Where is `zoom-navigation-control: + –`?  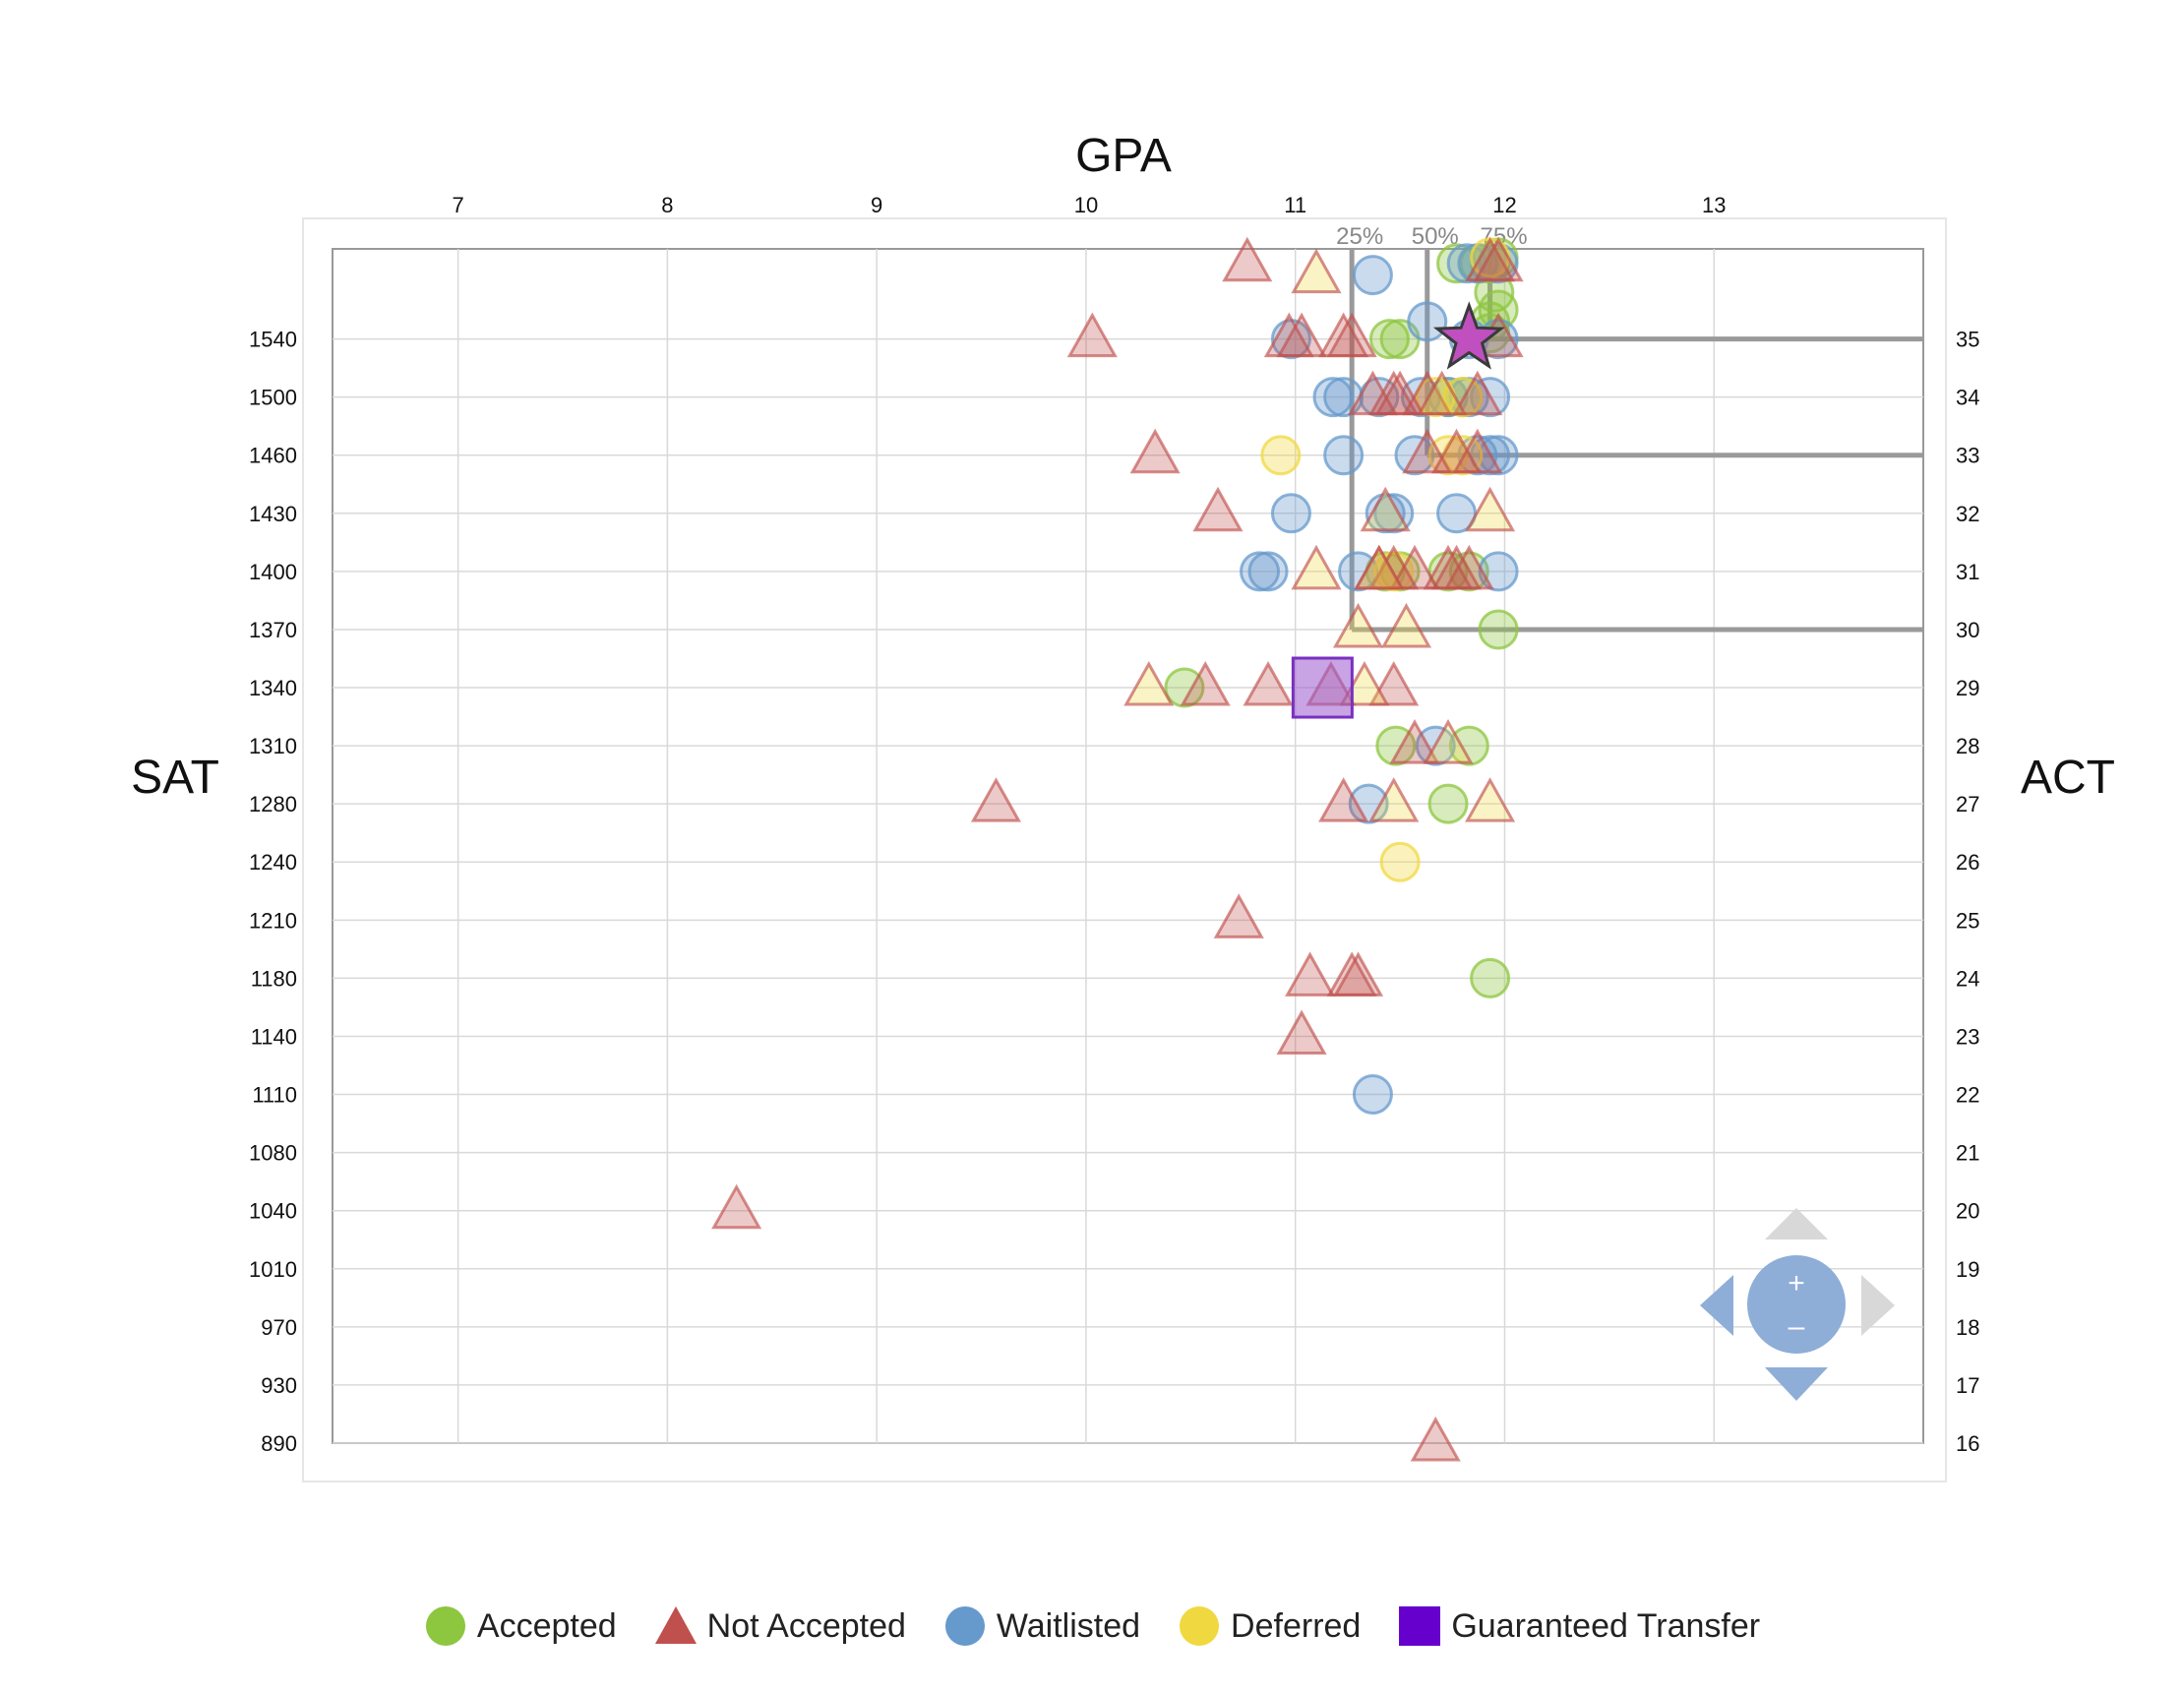 zoom-navigation-control: + – is located at coordinates (1797, 1304).